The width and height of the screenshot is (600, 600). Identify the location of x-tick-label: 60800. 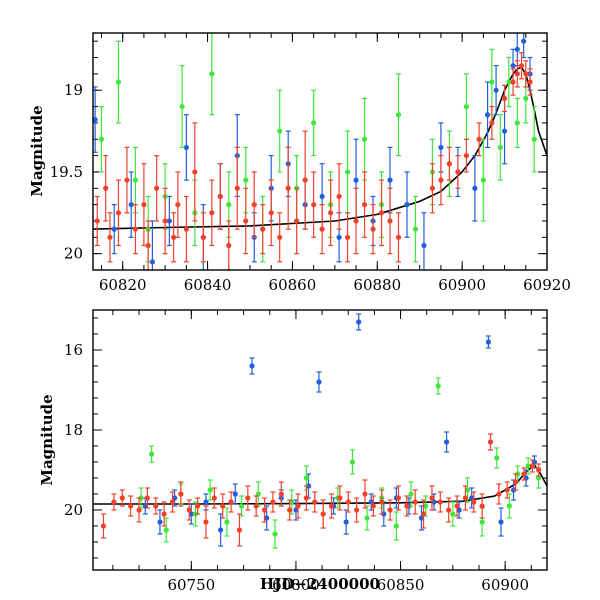
(296, 585).